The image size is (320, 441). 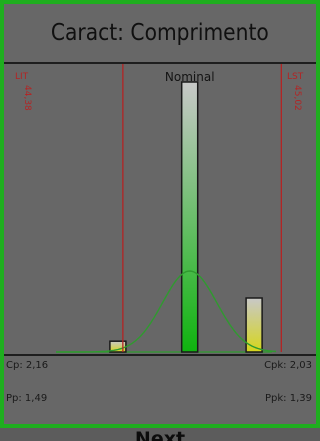 What do you see at coordinates (297, 98) in the screenshot?
I see `usl-value-label: 45,02` at bounding box center [297, 98].